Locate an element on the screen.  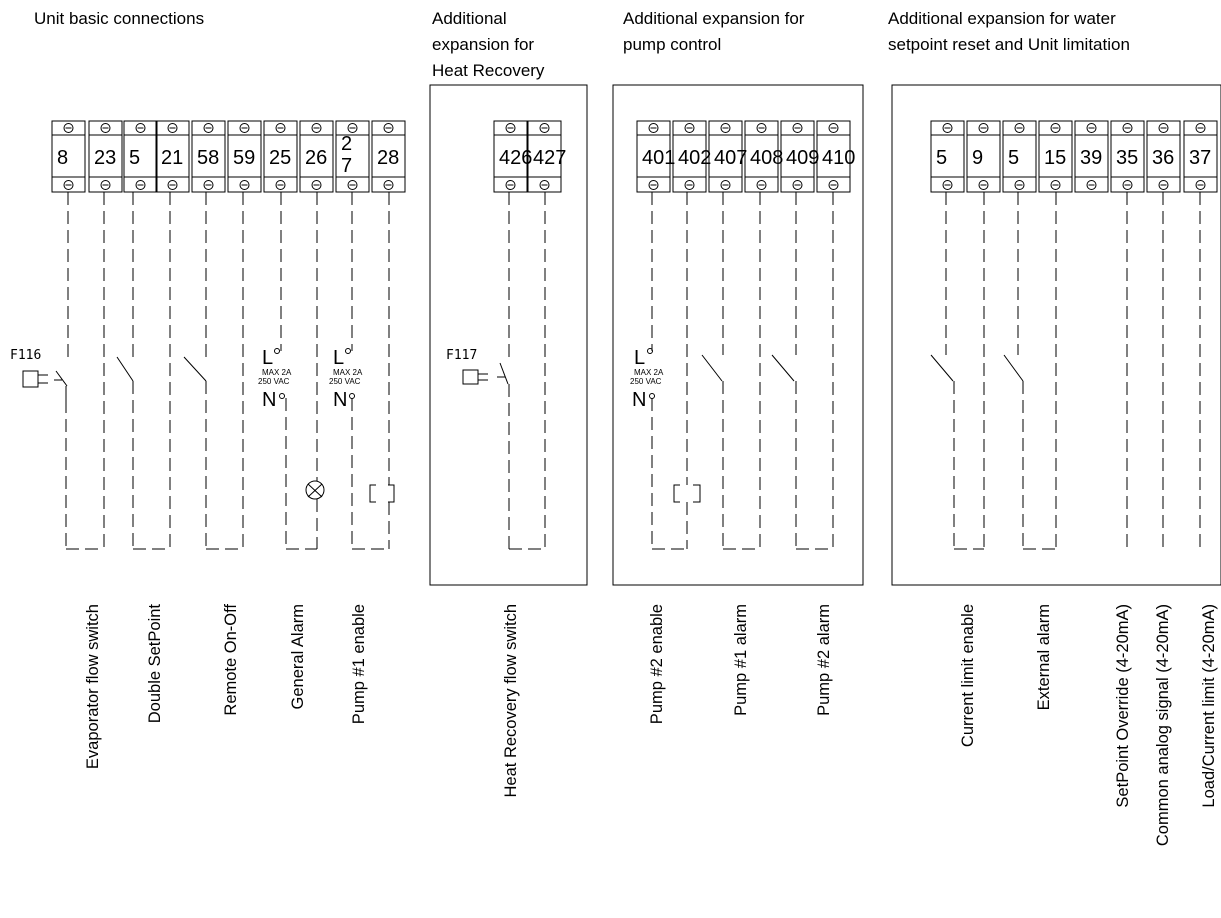
terminal-number: 409 is located at coordinates (802, 158).